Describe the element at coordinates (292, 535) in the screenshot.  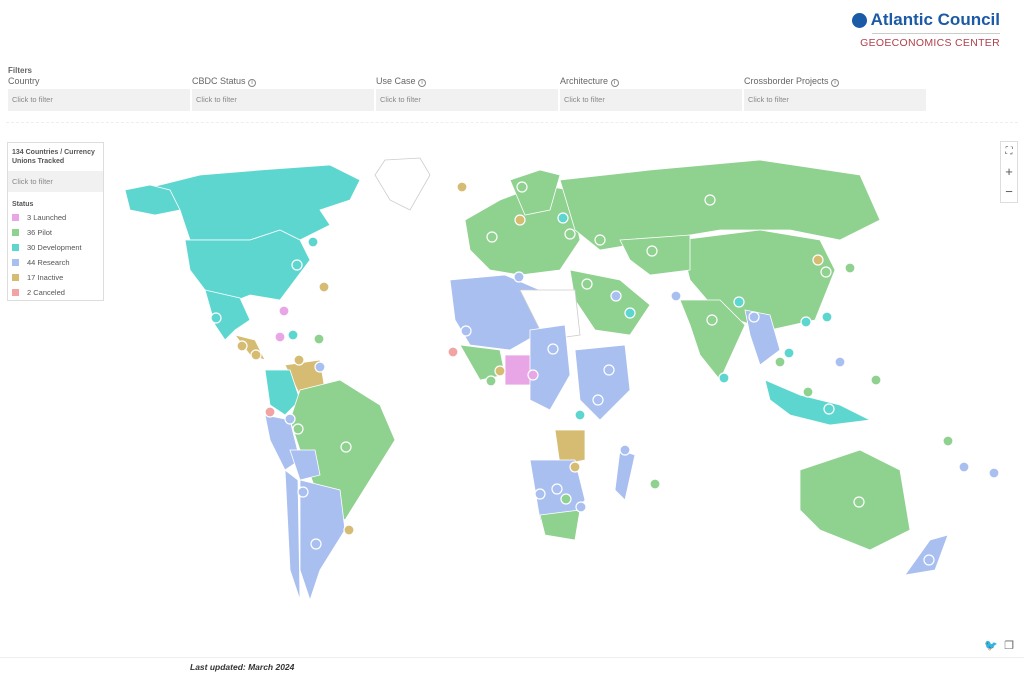
I see `country-chile` at that location.